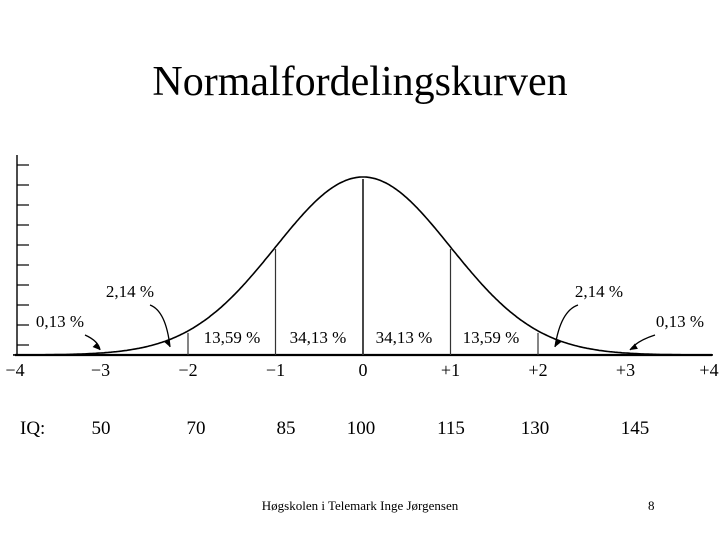 The width and height of the screenshot is (720, 540). What do you see at coordinates (635, 428) in the screenshot?
I see `iq-value: 145` at bounding box center [635, 428].